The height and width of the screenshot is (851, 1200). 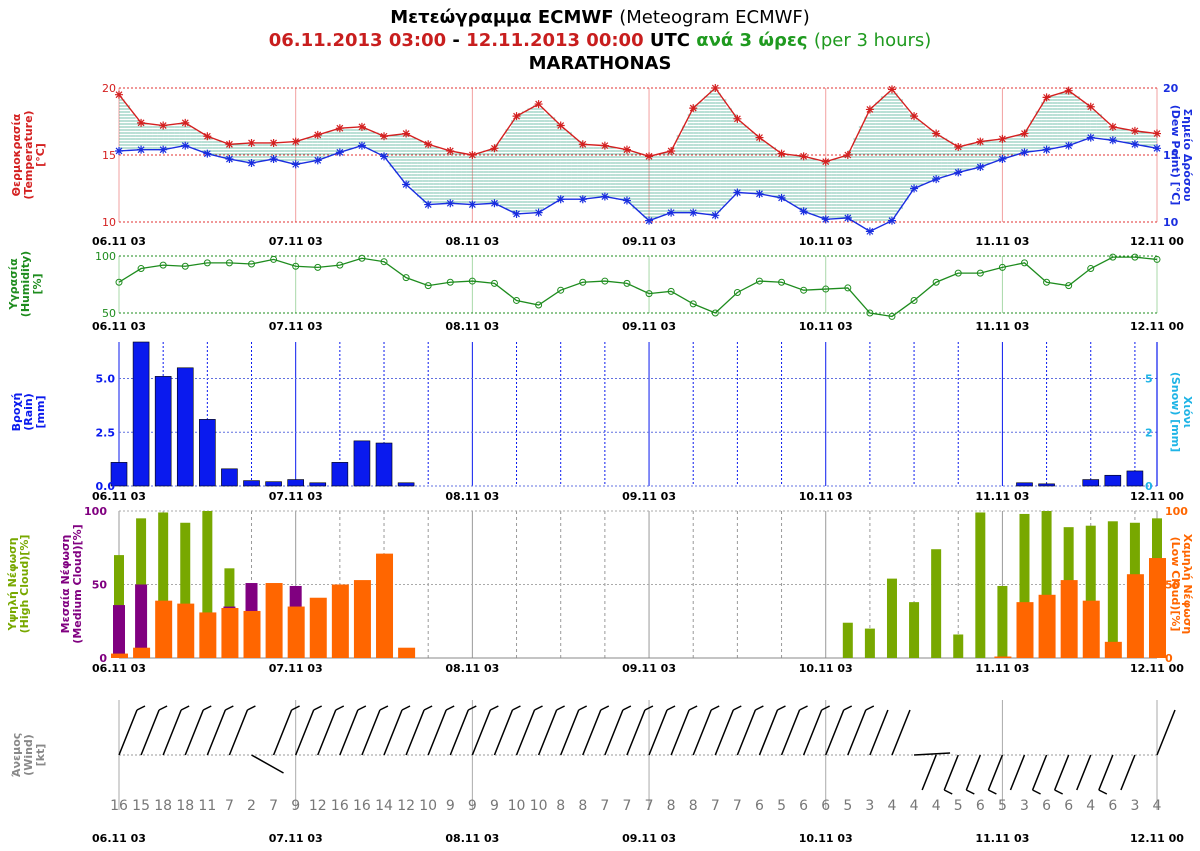 I want to click on wind-axis-label-line: (Wind), so click(x=28, y=755).